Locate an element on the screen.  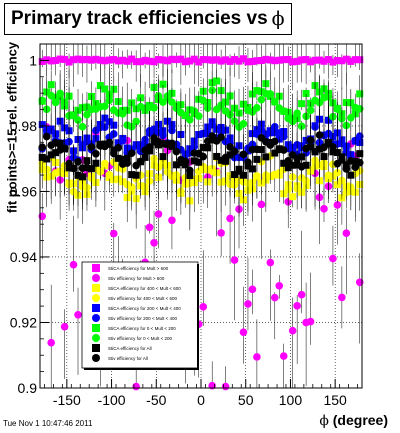
x-tick-label: -150 is located at coordinates (67, 400).